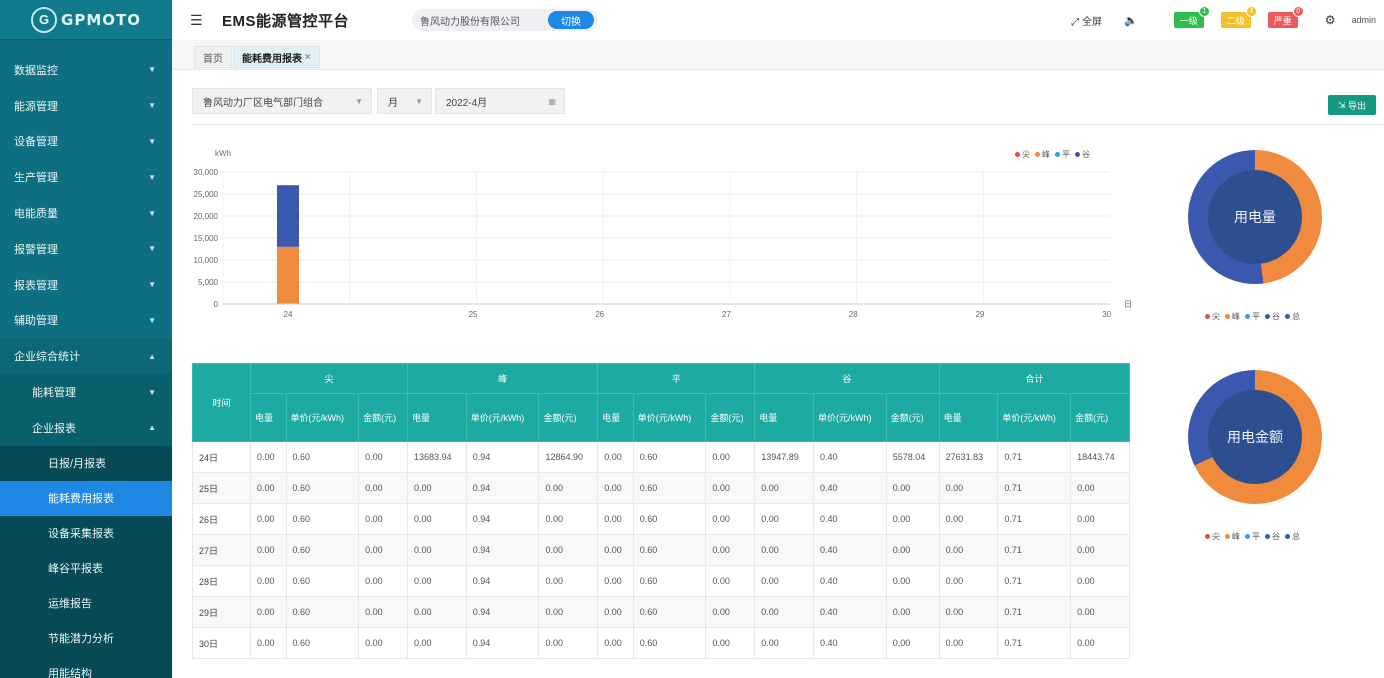 The image size is (1384, 678). Describe the element at coordinates (81, 639) in the screenshot. I see `sidebar-report-item: 节能潜力分析` at that location.